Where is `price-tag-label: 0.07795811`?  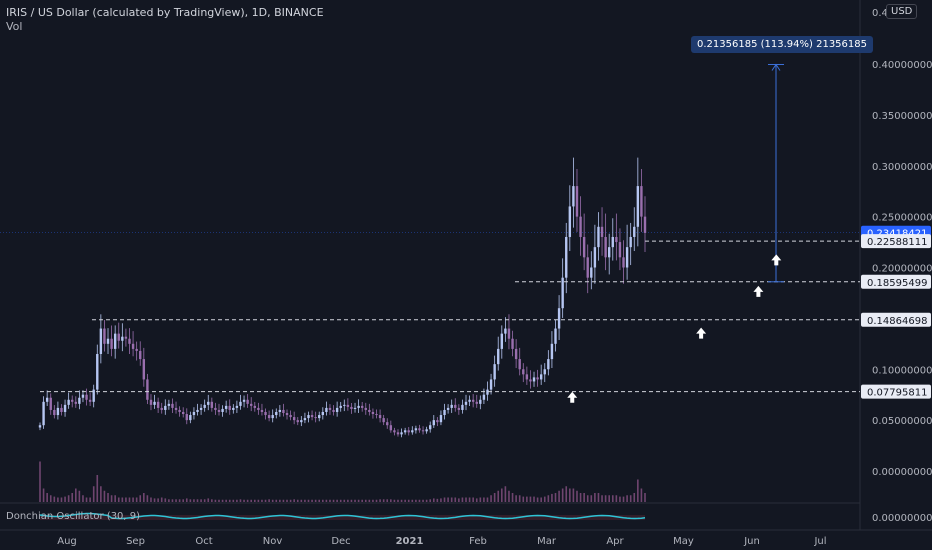 price-tag-label: 0.07795811 is located at coordinates (897, 393).